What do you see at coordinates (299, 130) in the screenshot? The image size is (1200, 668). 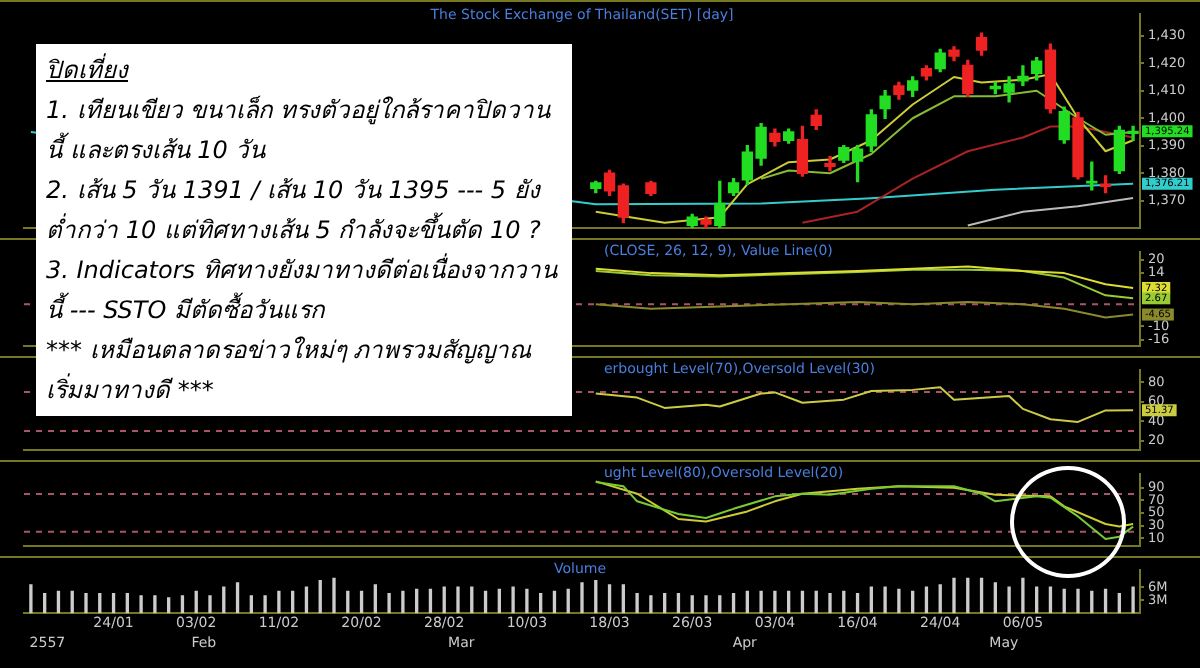 I see `annotation: 1. เทียนเขียว ขนาเล็ก ทรงตัวอยู่ใกล้ราคาปิดวานนี้ และตรงเส้น 10 วัน` at bounding box center [299, 130].